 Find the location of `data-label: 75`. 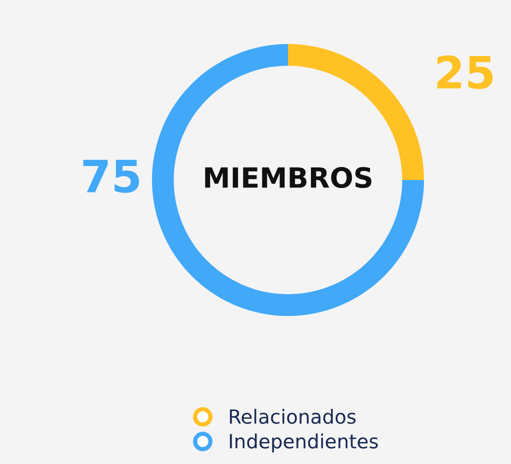

data-label: 75 is located at coordinates (111, 176).